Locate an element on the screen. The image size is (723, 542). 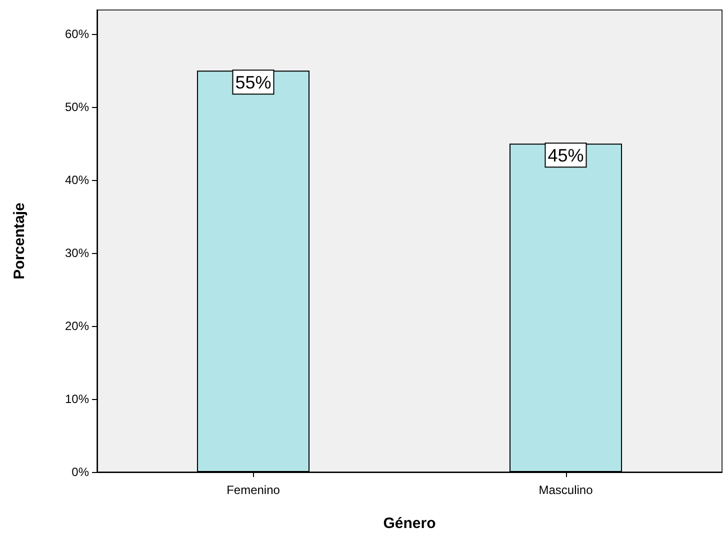
y-tick-label: 10% is located at coordinates (77, 399).